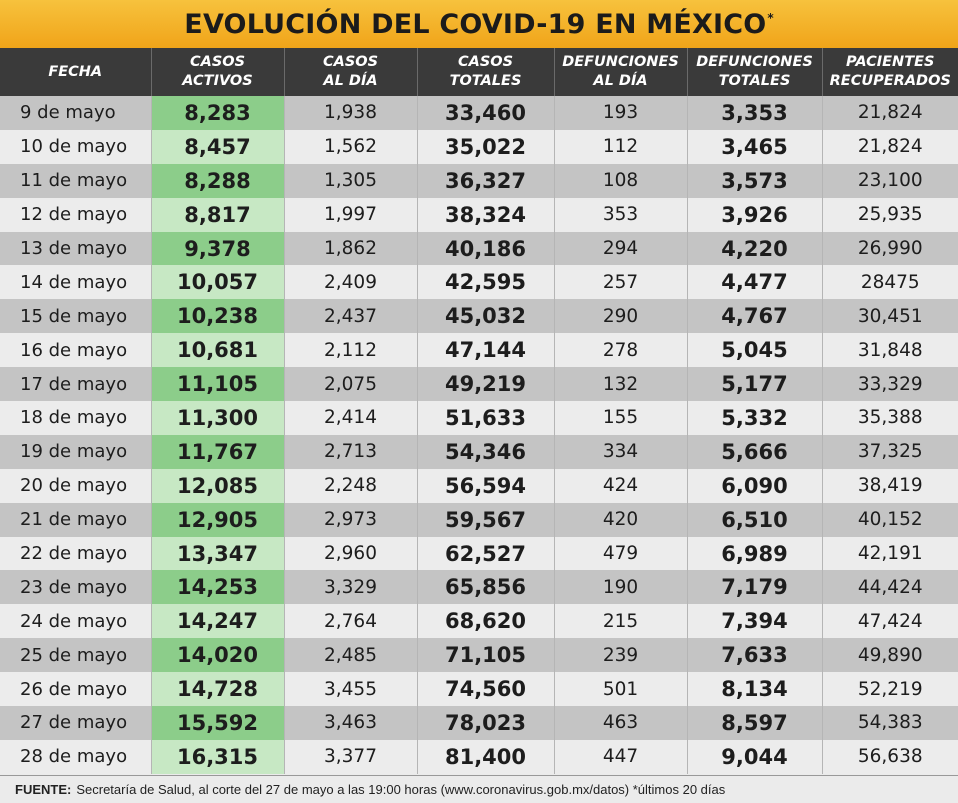 This screenshot has width=958, height=803. What do you see at coordinates (890, 587) in the screenshot?
I see `cell-pacientes-recuperados: 44,424` at bounding box center [890, 587].